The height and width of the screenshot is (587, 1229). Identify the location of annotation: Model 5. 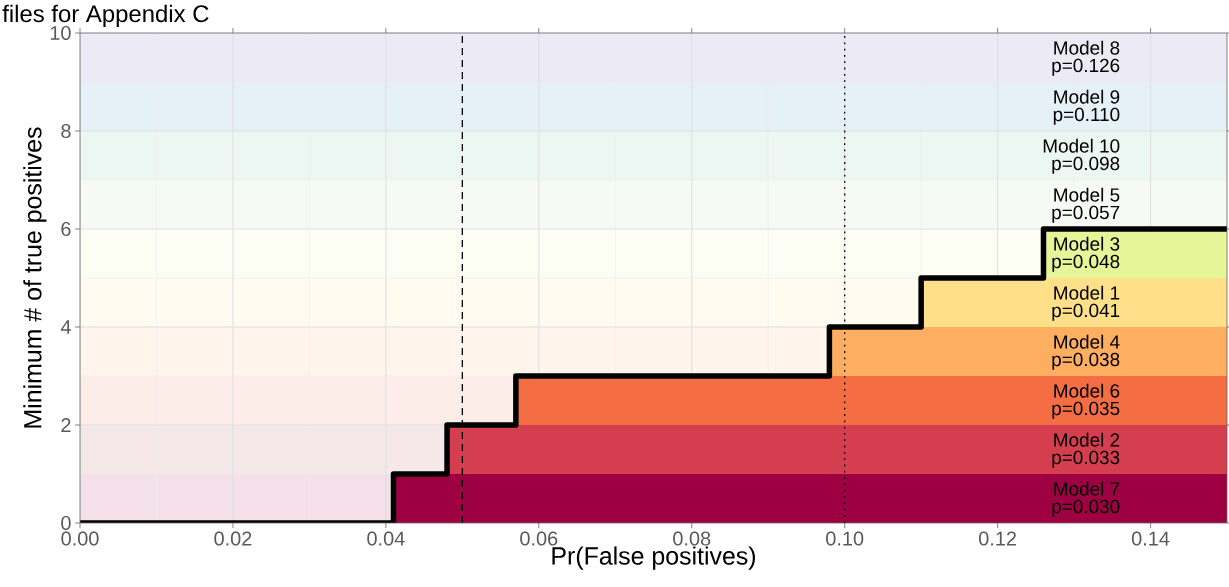
(1087, 194).